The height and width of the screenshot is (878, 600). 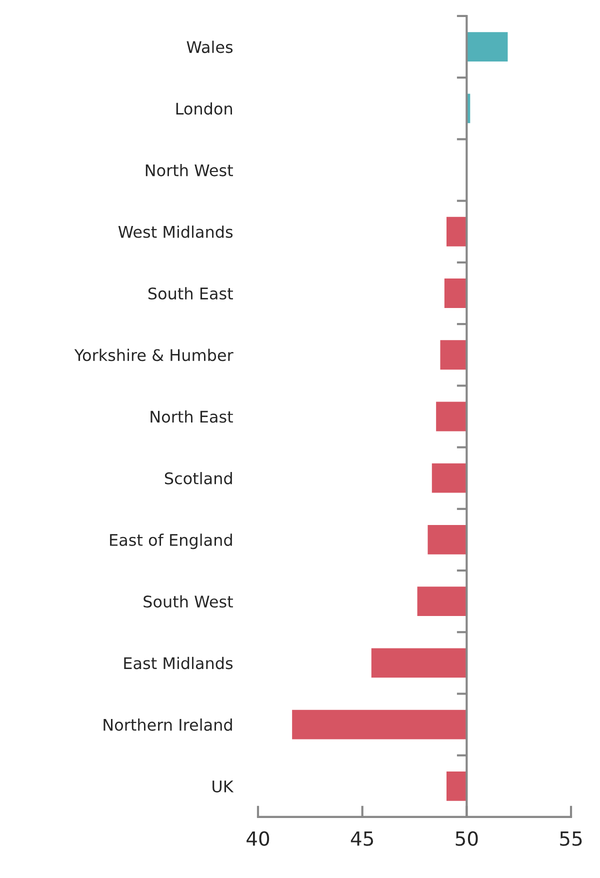 What do you see at coordinates (191, 416) in the screenshot?
I see `y-tick-label: North East` at bounding box center [191, 416].